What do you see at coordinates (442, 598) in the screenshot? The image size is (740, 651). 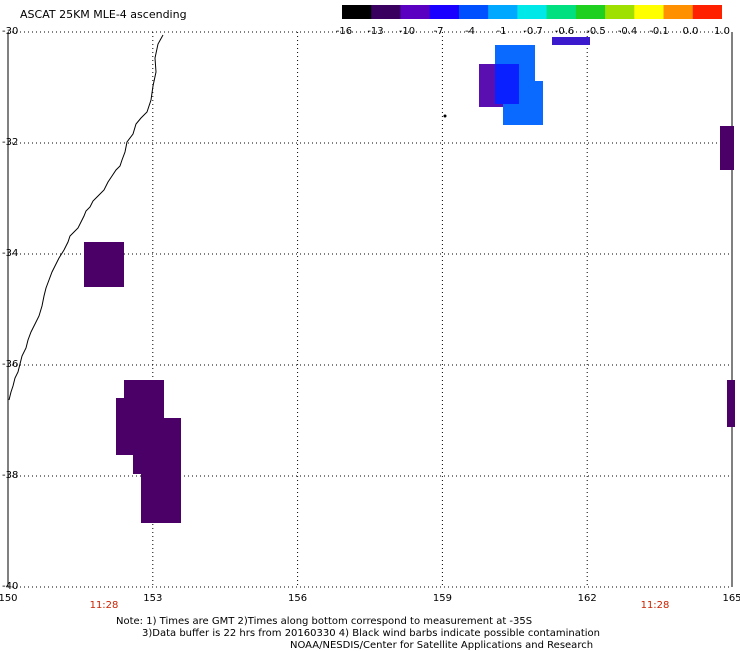 I see `longitude-tick-label: 159` at bounding box center [442, 598].